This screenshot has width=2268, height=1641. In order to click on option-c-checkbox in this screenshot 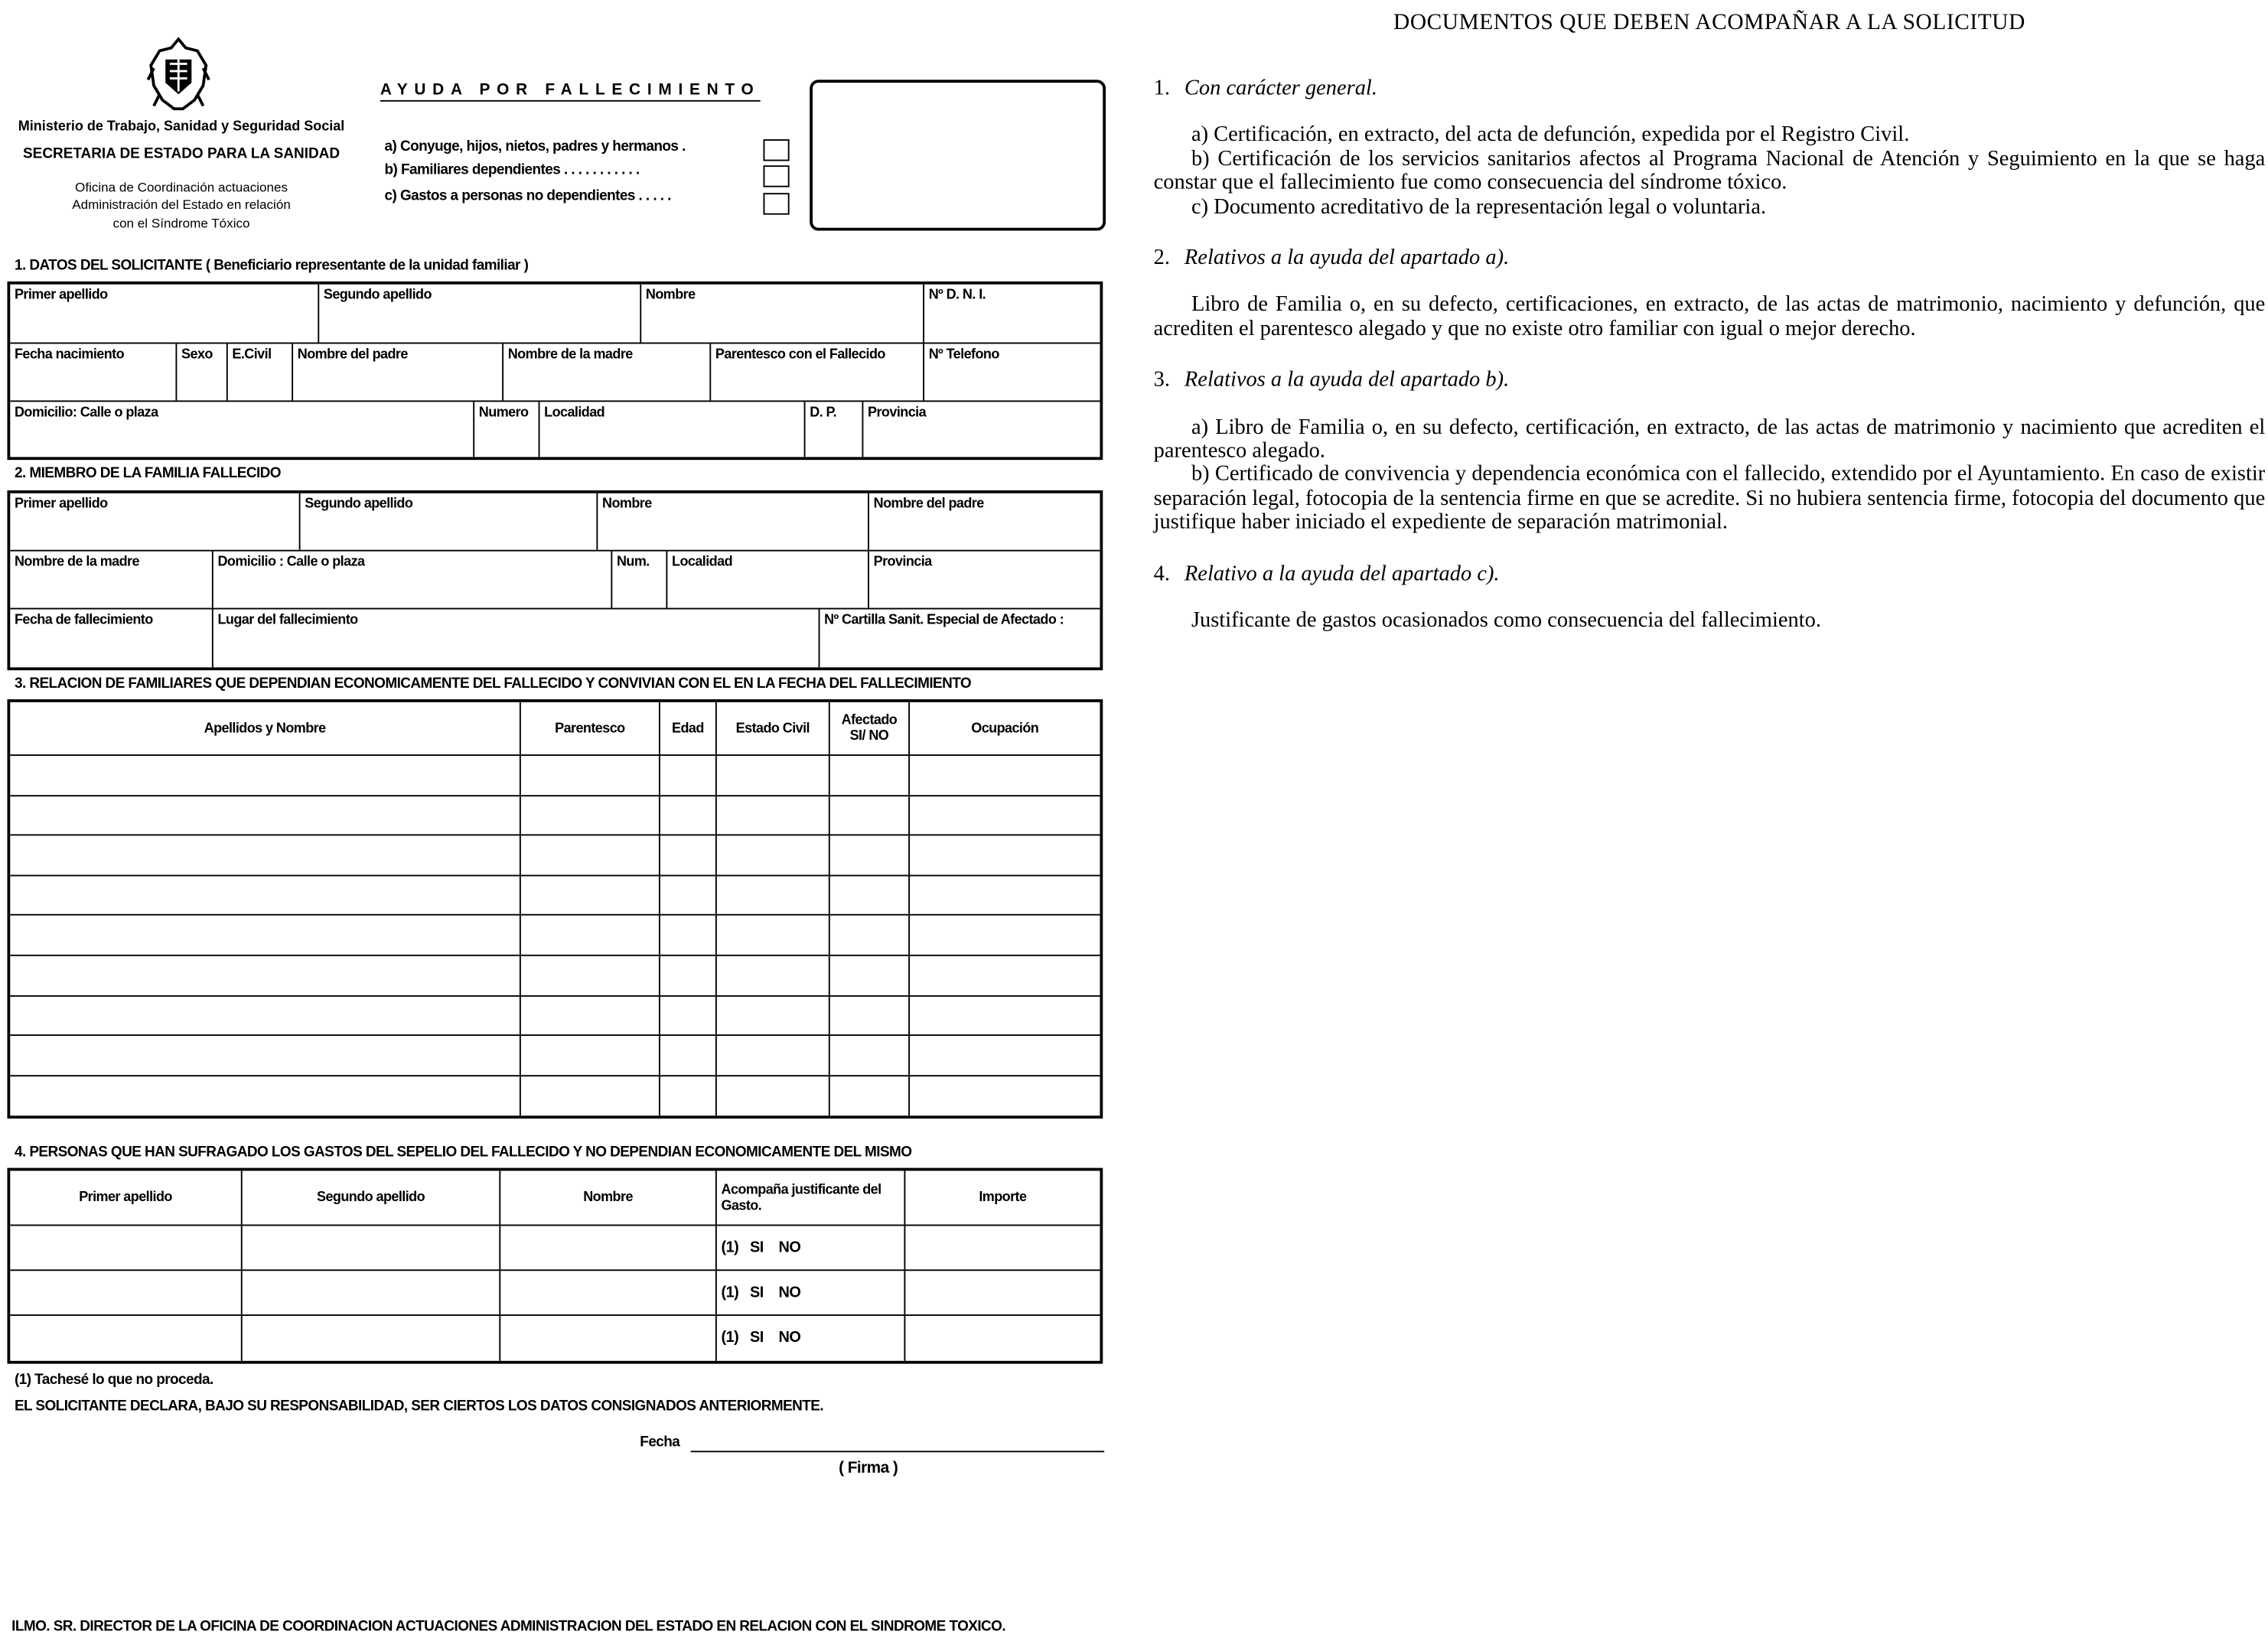, I will do `click(777, 204)`.